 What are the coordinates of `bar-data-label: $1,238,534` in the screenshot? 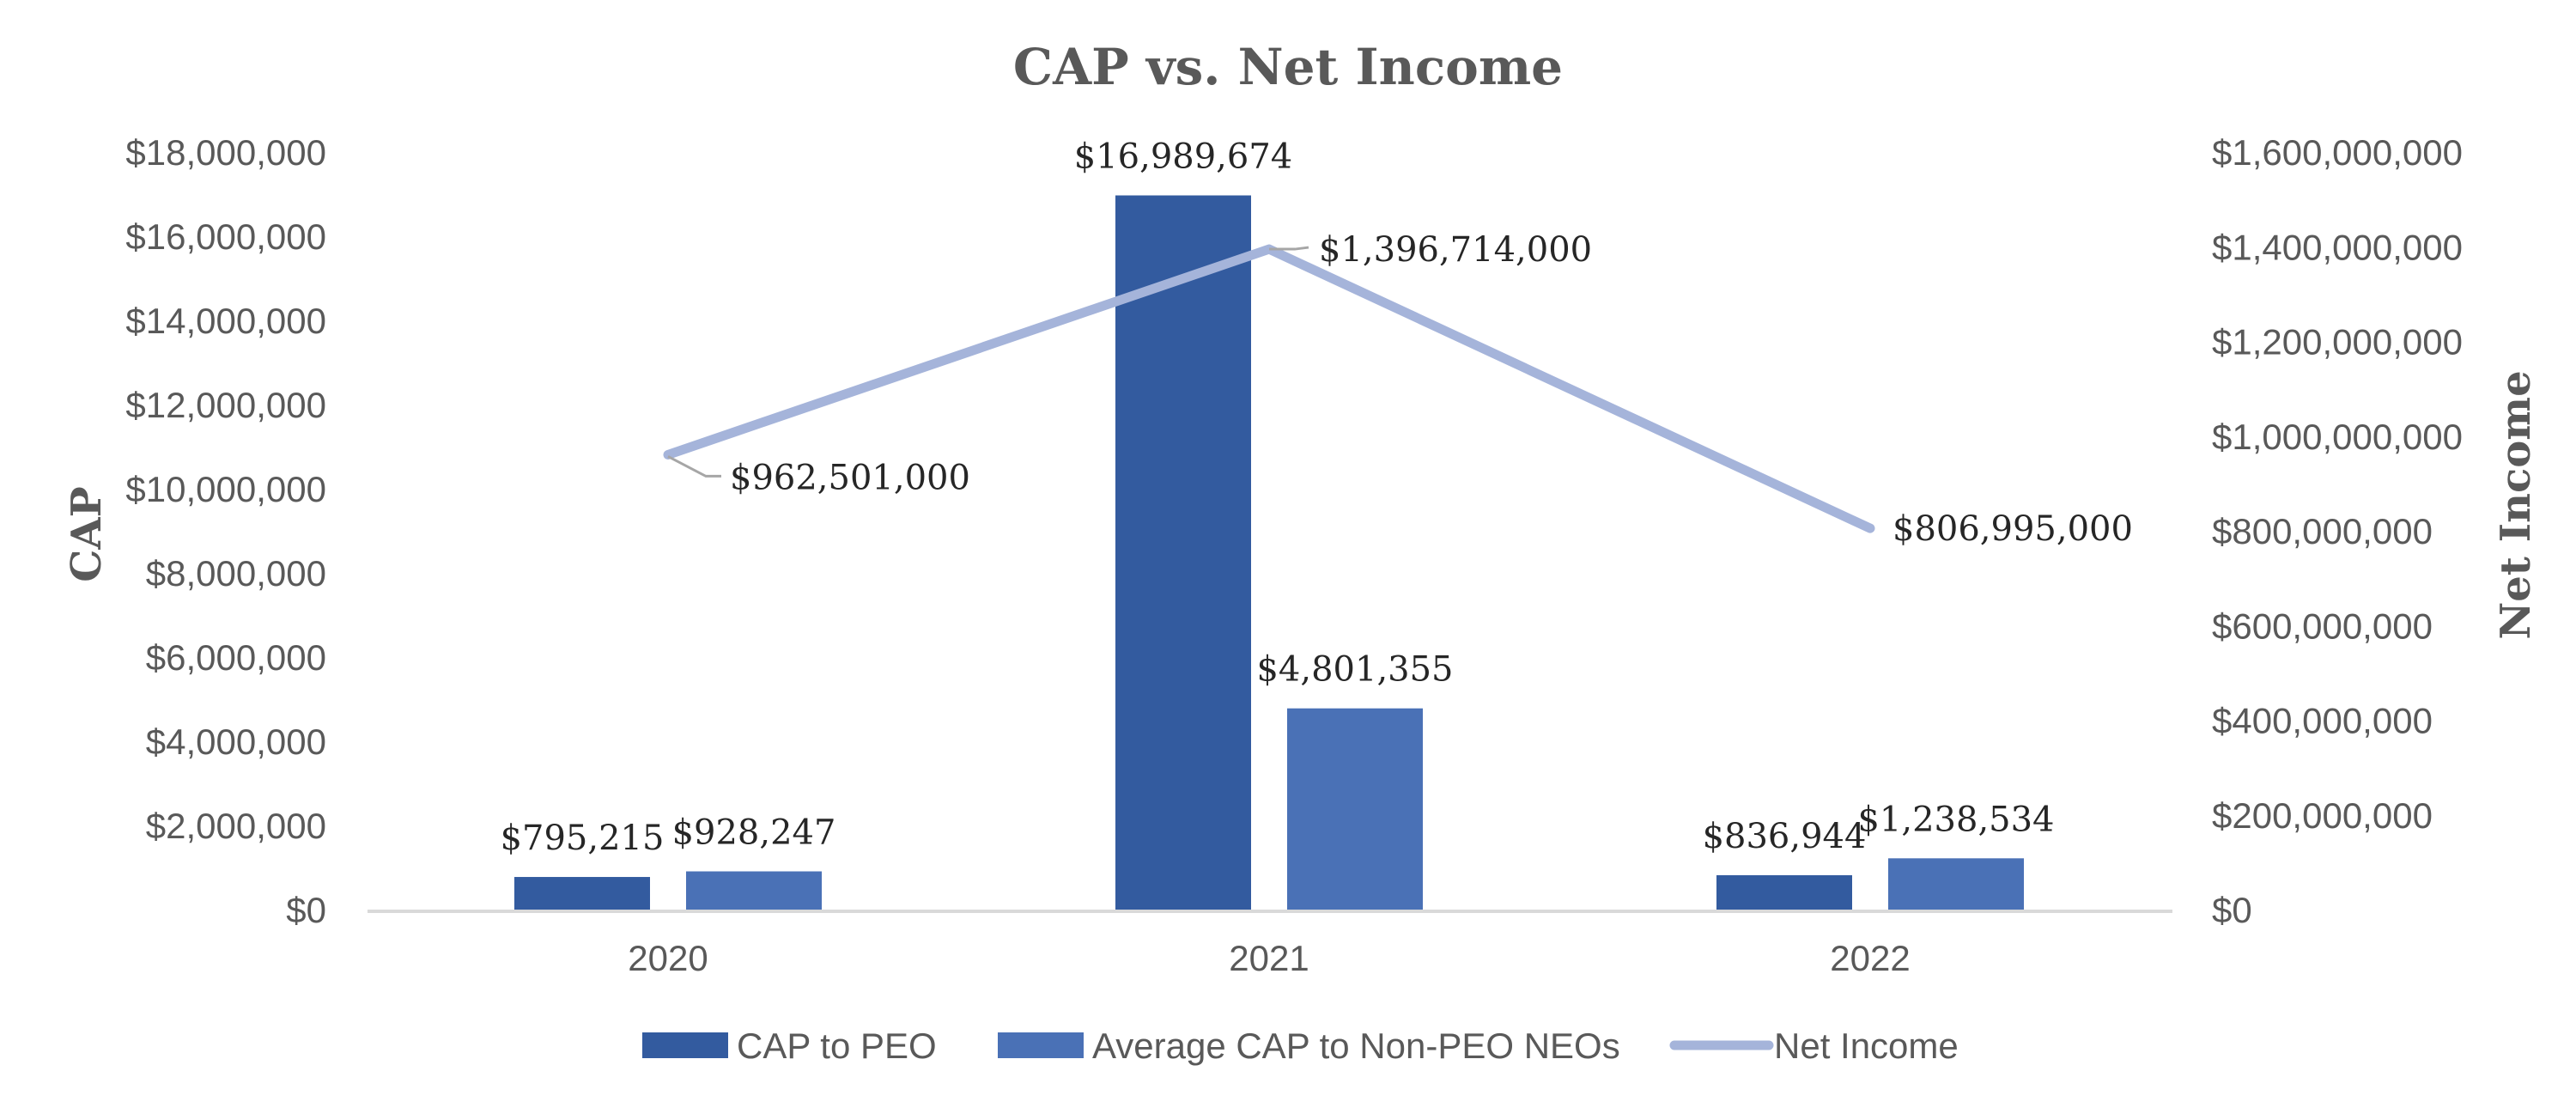 It's located at (1955, 819).